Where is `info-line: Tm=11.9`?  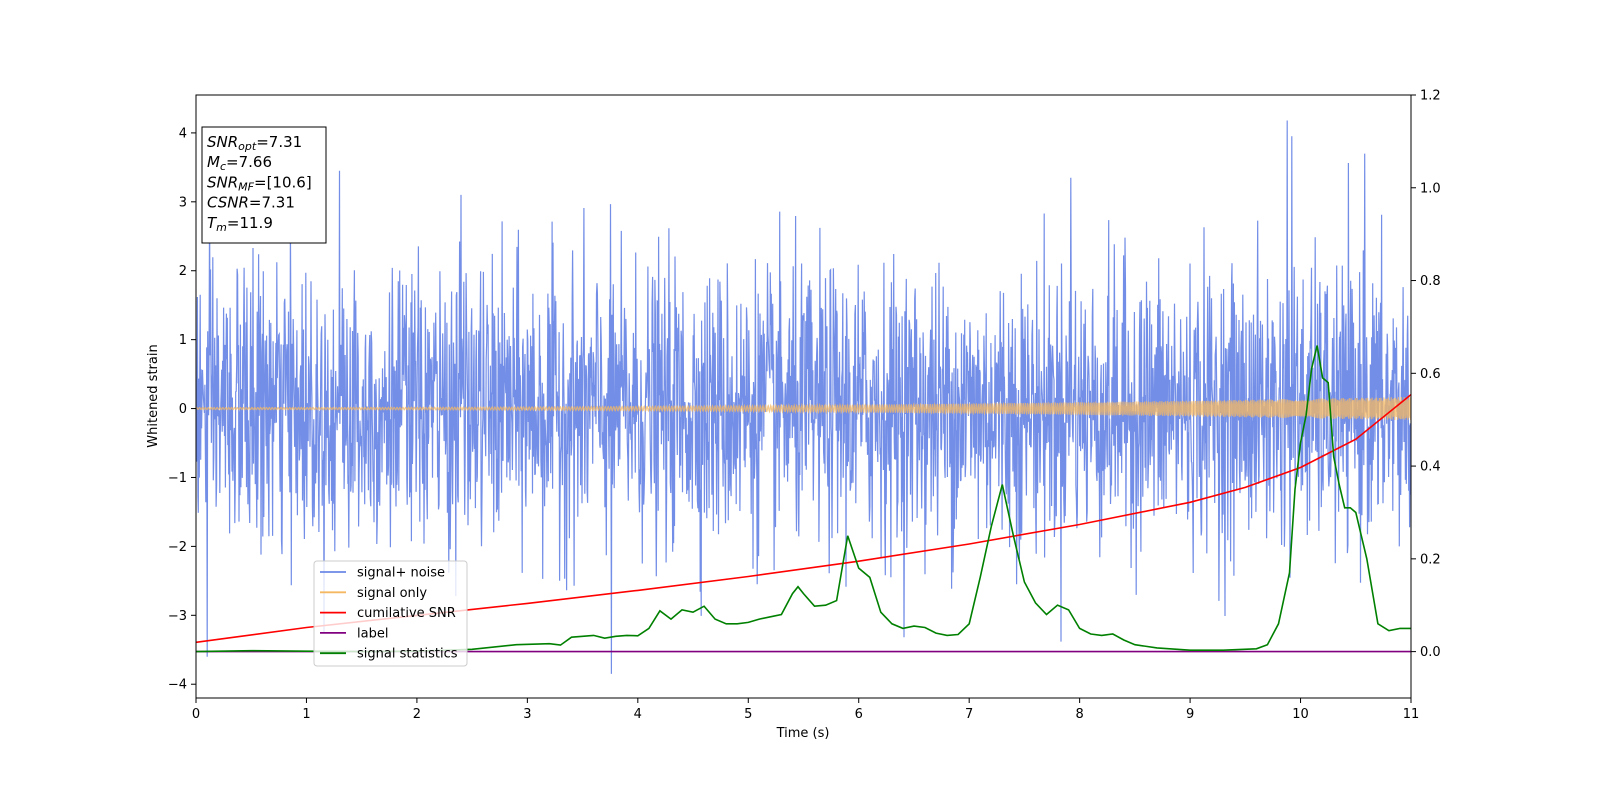 info-line: Tm=11.9 is located at coordinates (240, 224).